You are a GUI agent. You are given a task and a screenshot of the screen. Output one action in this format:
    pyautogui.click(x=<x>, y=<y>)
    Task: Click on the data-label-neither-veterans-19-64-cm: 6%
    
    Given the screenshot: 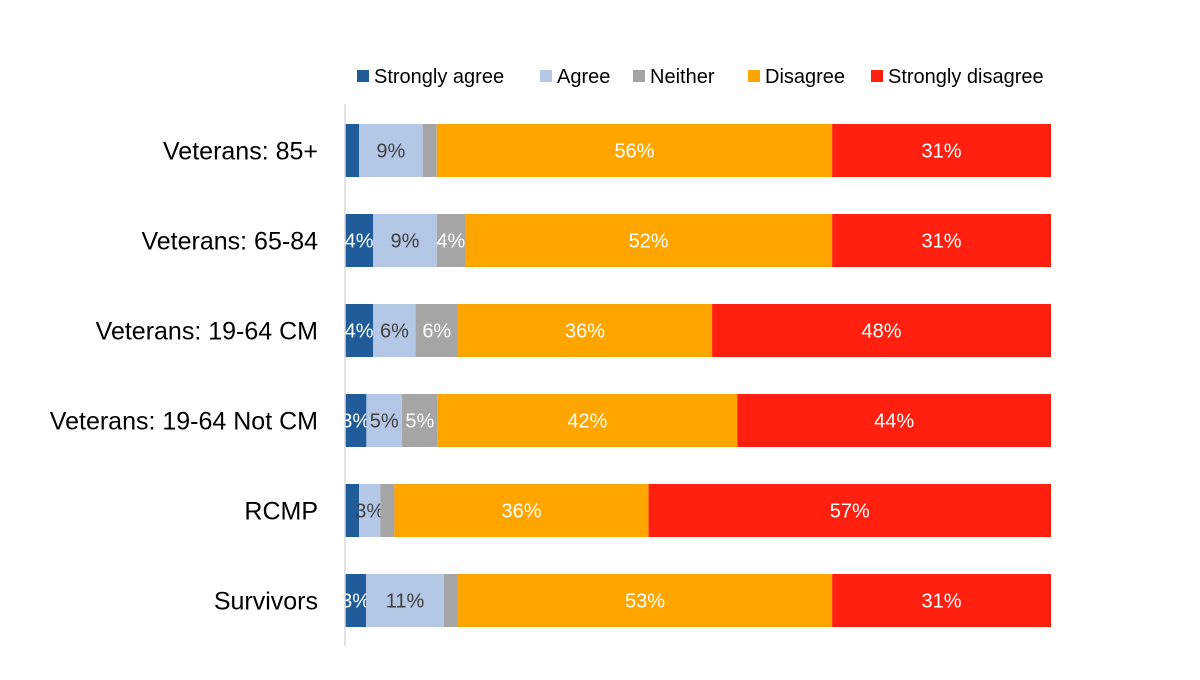 What is the action you would take?
    pyautogui.click(x=436, y=332)
    